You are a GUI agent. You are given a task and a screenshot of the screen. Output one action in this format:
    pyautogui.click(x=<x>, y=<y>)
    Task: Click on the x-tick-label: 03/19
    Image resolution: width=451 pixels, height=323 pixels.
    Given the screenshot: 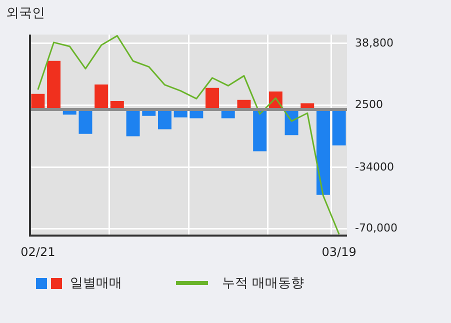 What is the action you would take?
    pyautogui.click(x=339, y=251)
    